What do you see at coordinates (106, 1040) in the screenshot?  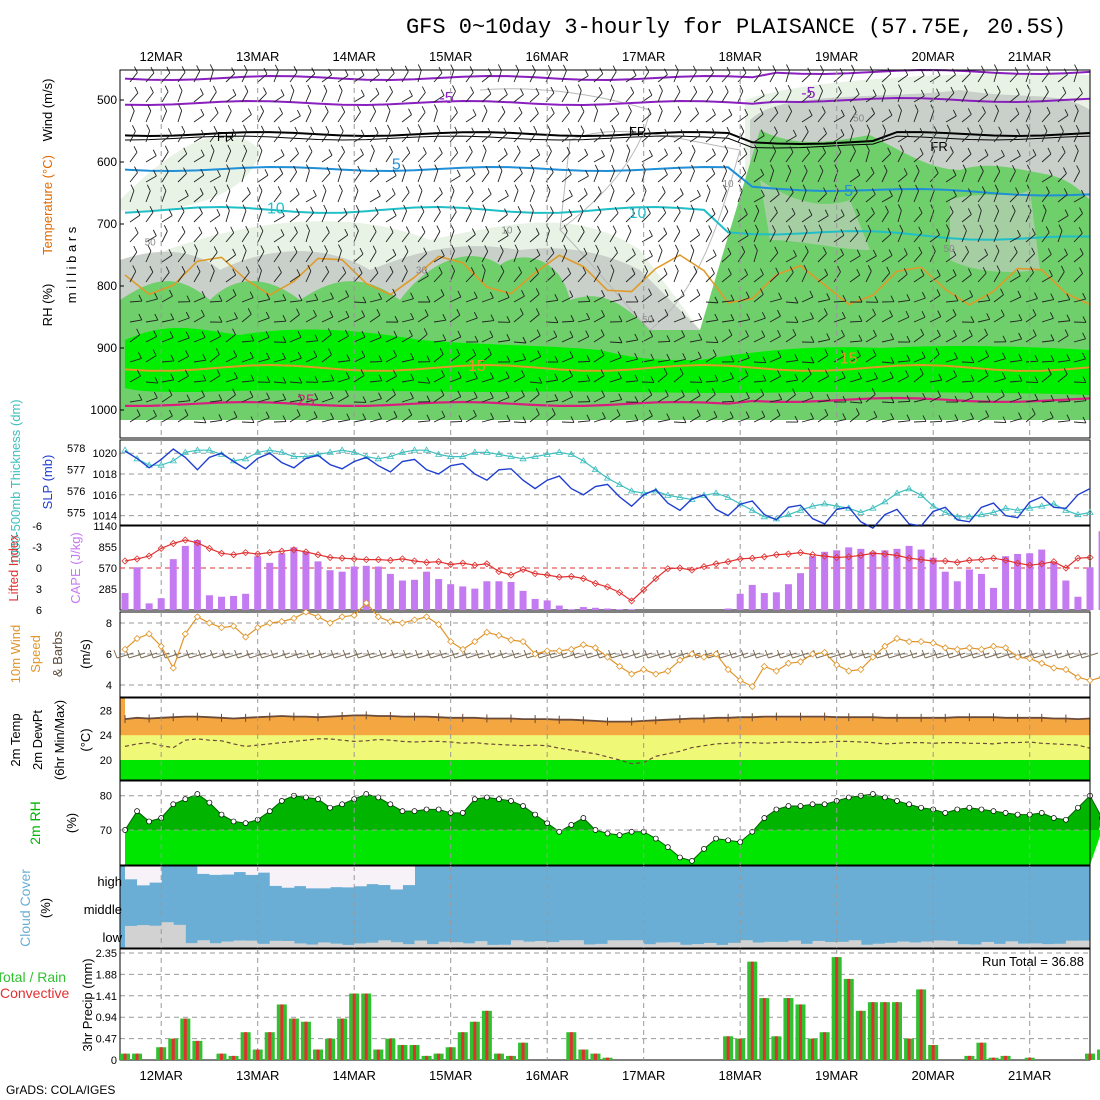 I see `precip-tick-label: 0.47` at bounding box center [106, 1040].